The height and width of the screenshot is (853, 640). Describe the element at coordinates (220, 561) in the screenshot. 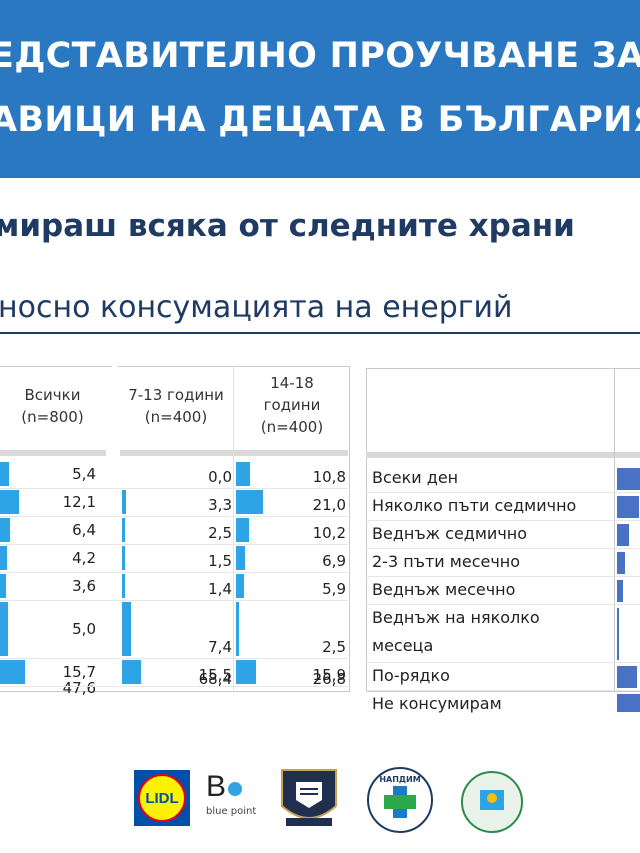

I see `value-2-row-4: 1,5` at that location.